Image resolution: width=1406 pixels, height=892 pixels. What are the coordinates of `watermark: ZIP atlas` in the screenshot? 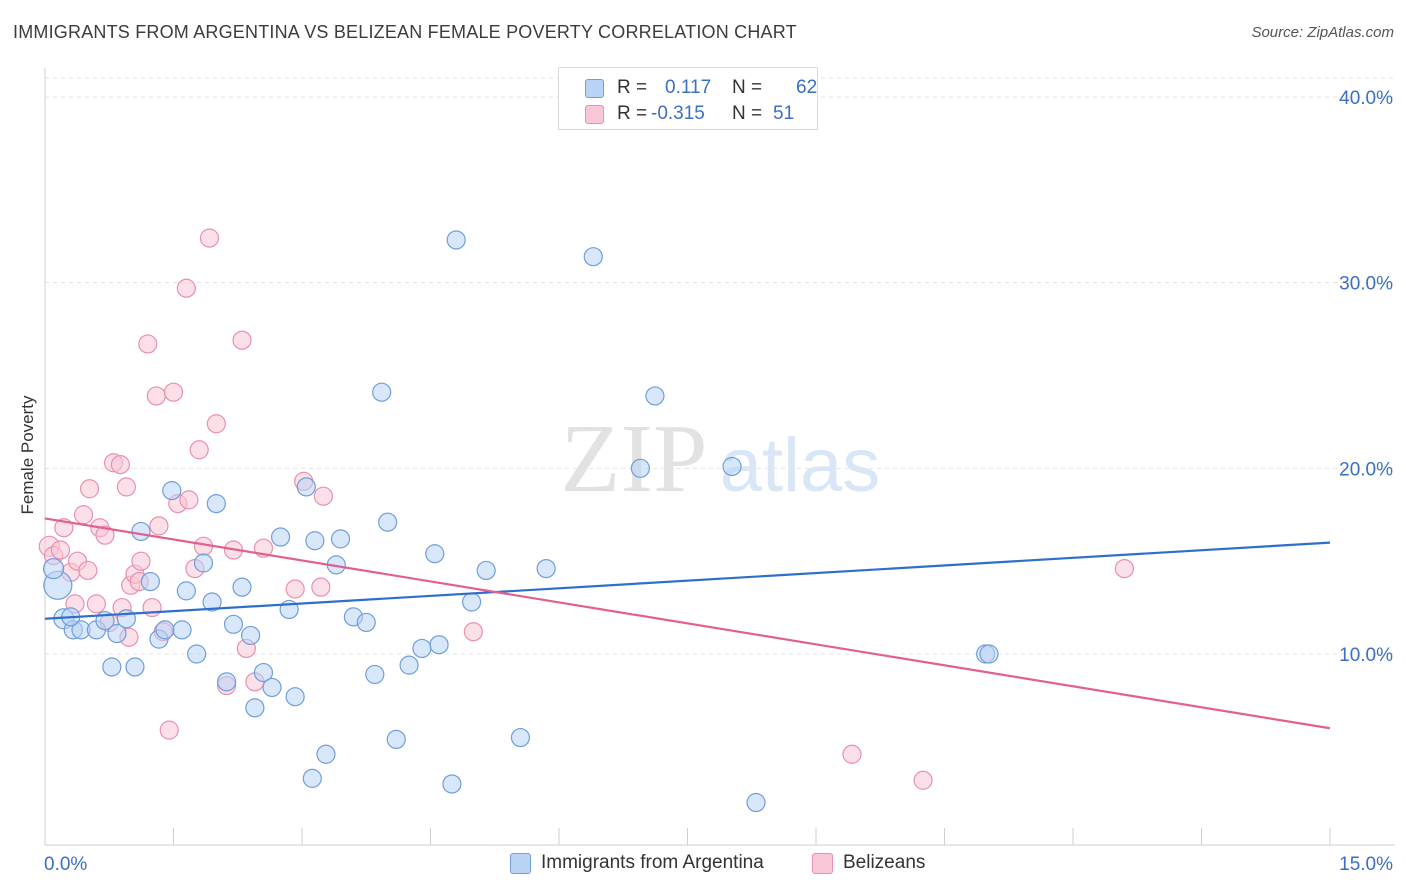 It's located at (721, 459).